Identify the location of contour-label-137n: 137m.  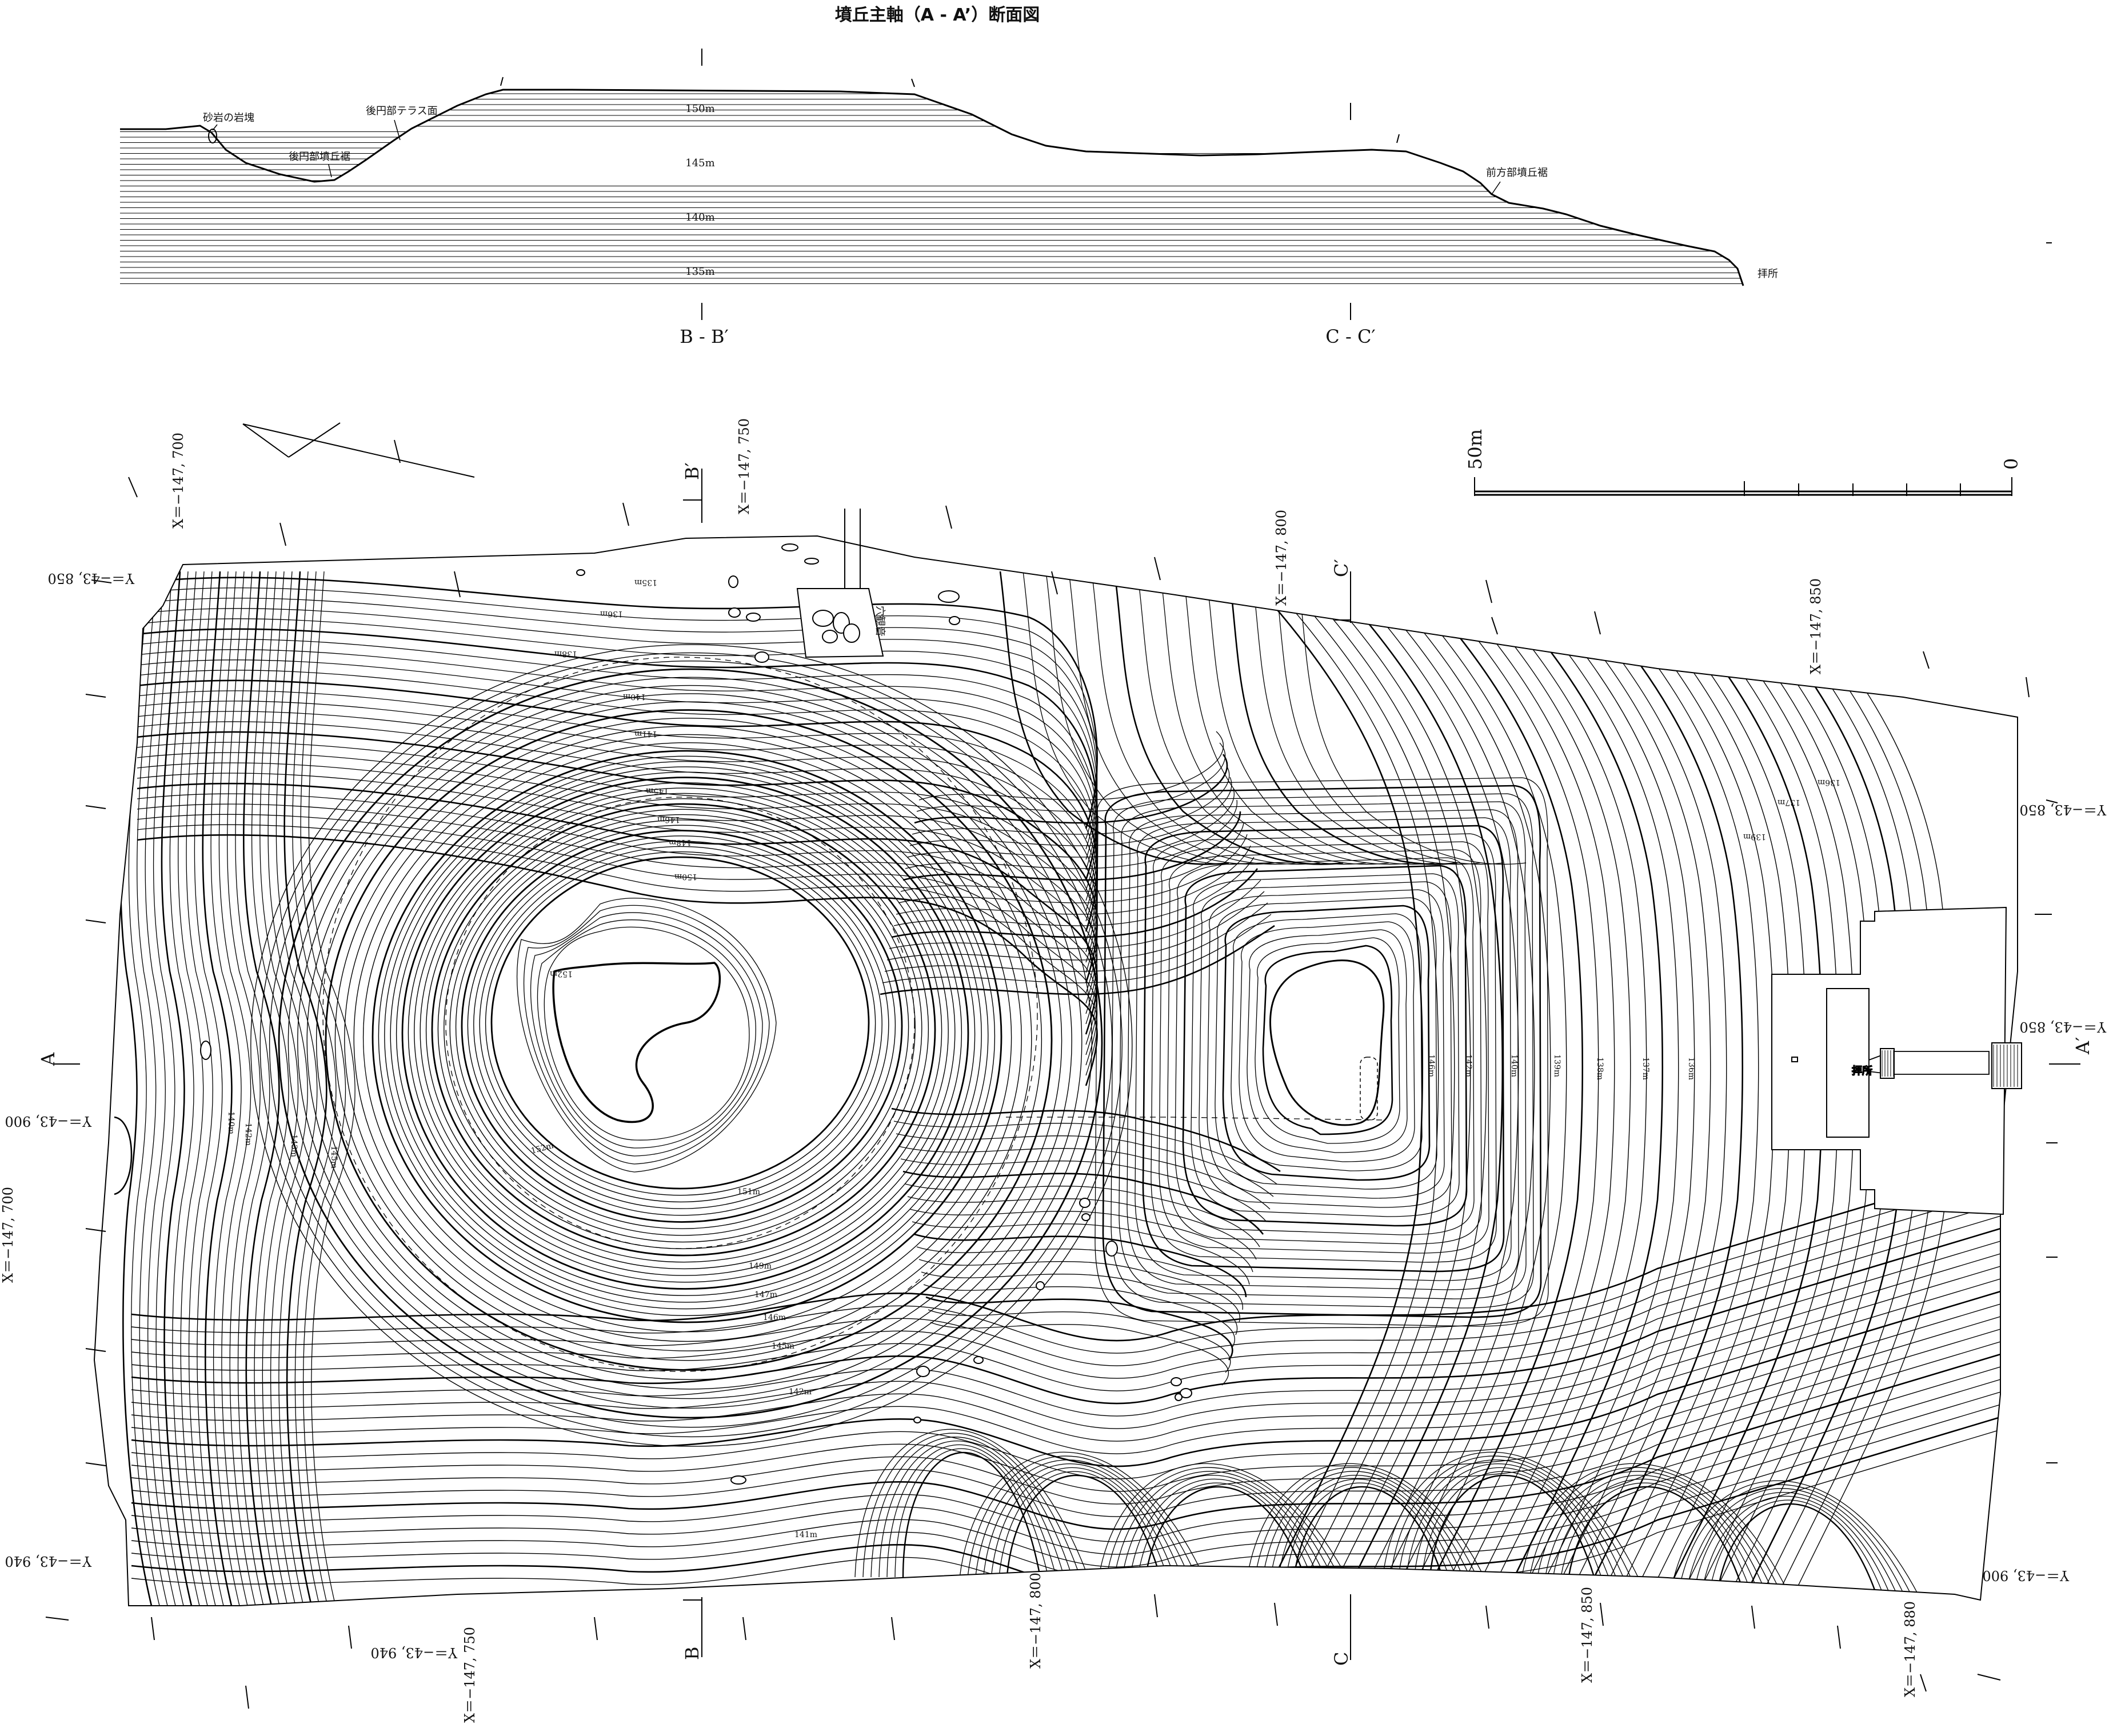
(1789, 802).